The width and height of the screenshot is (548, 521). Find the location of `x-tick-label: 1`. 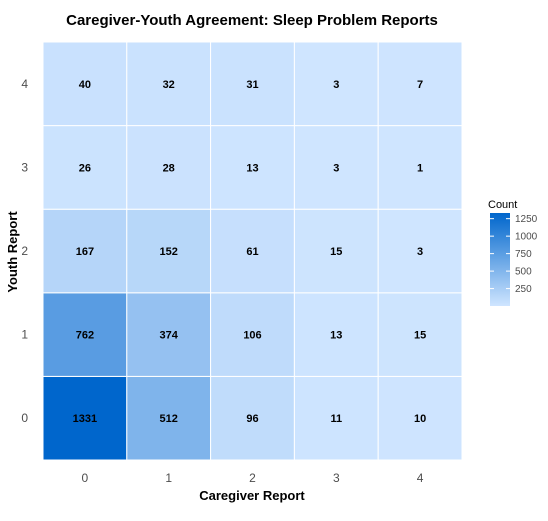

x-tick-label: 1 is located at coordinates (168, 478).